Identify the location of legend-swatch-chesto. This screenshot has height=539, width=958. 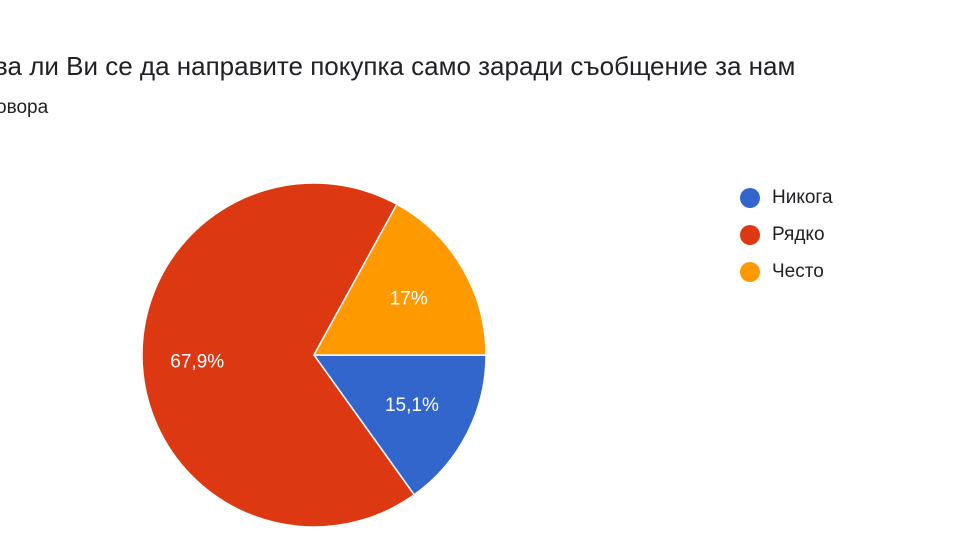
(750, 271).